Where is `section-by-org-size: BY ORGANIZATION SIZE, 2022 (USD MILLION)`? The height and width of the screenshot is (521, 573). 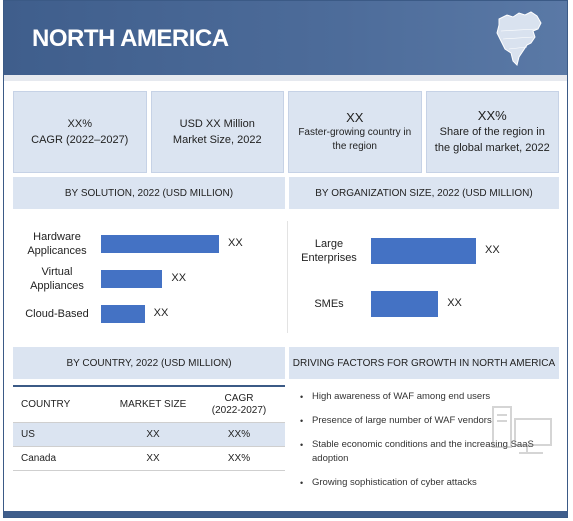
section-by-org-size: BY ORGANIZATION SIZE, 2022 (USD MILLION) is located at coordinates (424, 193).